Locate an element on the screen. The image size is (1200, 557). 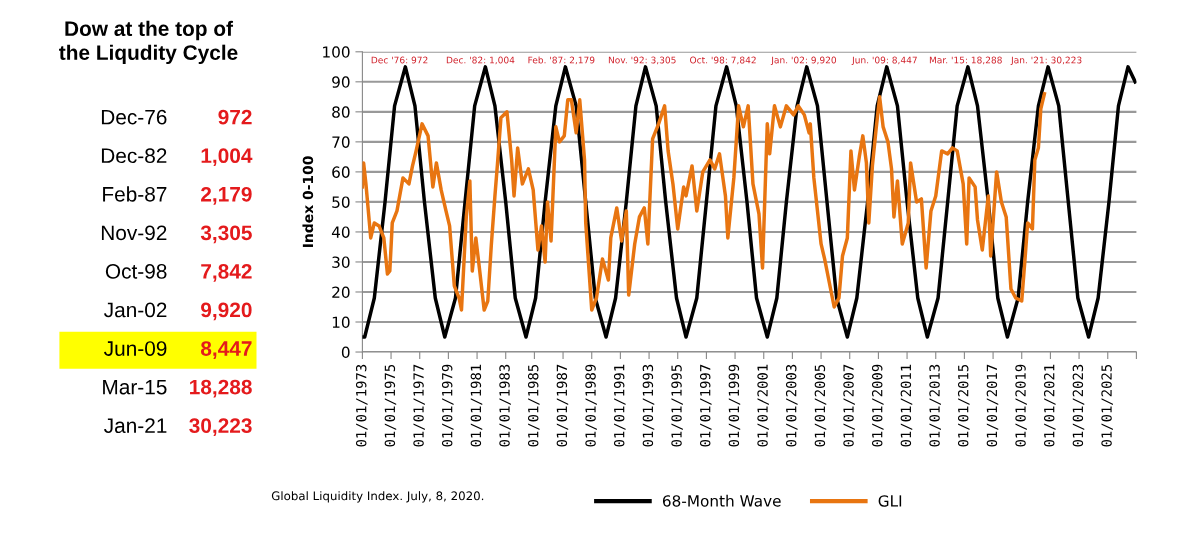
x-tick-label: 01/01/2025 is located at coordinates (1107, 405).